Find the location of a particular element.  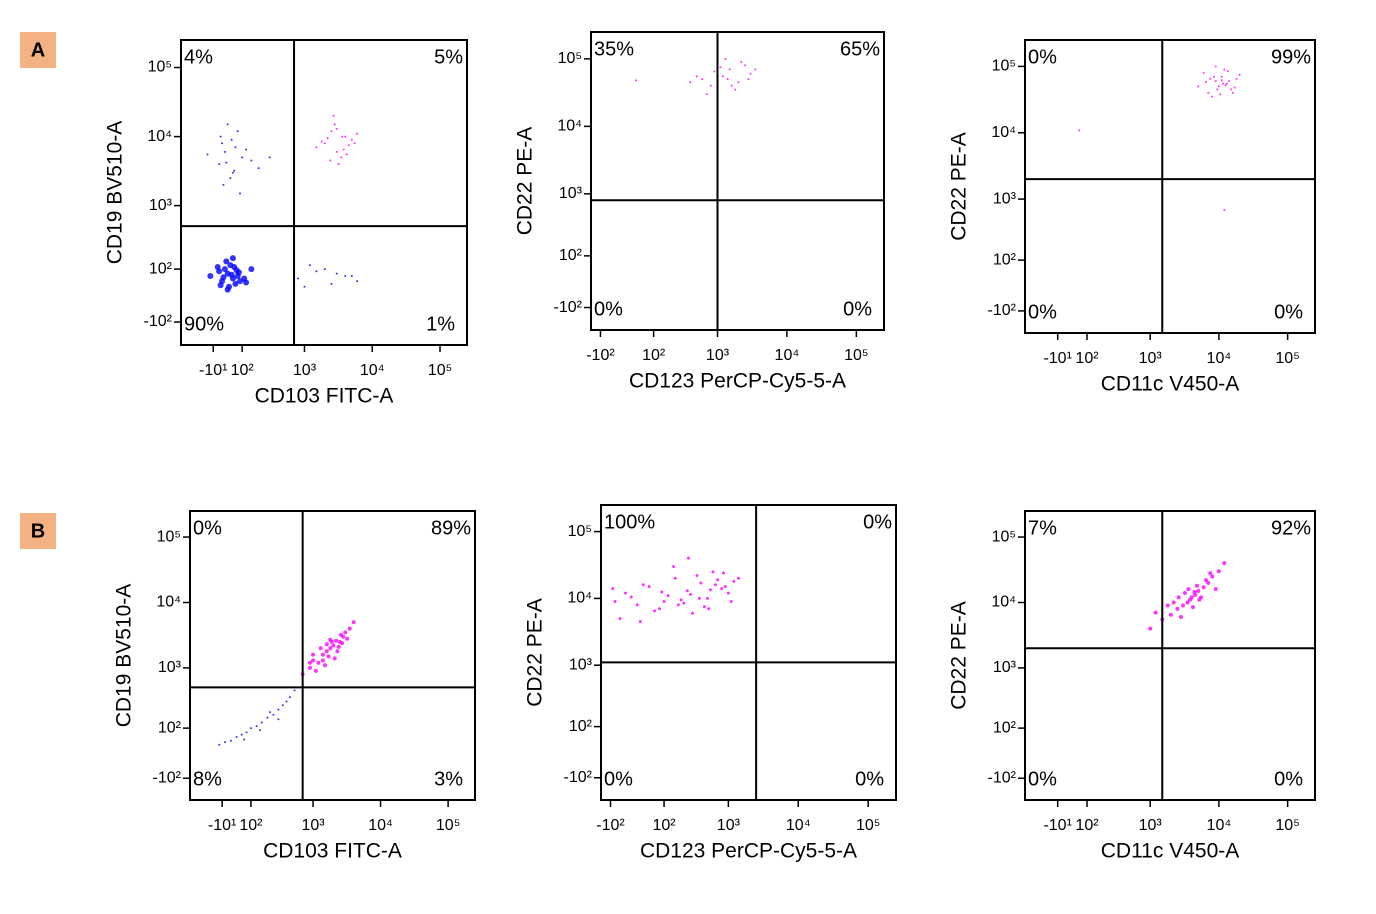

x-axis-label: CD11c V450-A is located at coordinates (1170, 851).